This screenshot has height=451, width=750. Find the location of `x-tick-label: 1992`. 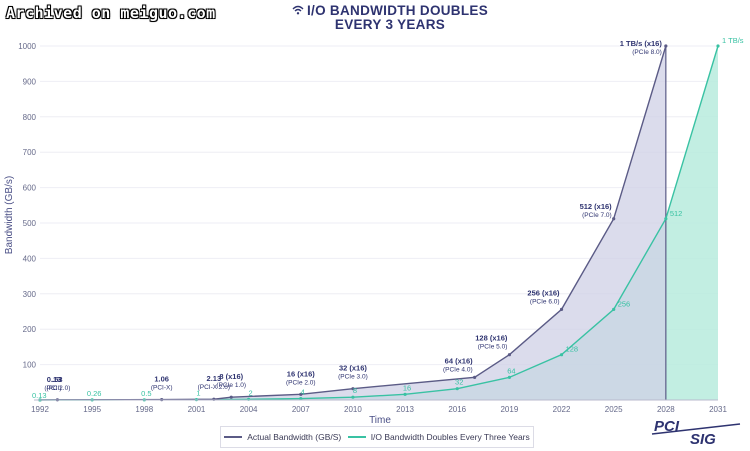

x-tick-label: 1992 is located at coordinates (40, 409).